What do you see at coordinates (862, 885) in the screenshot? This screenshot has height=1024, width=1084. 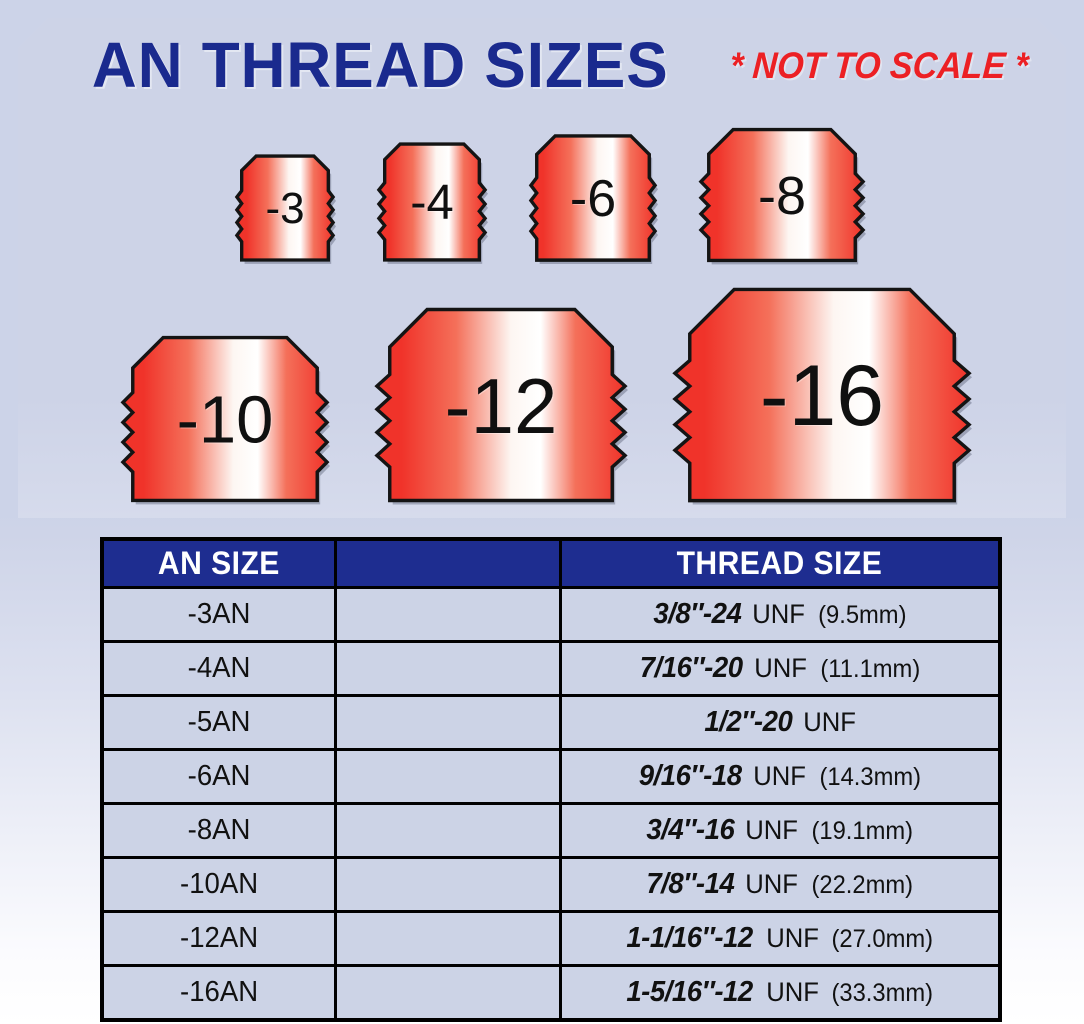 I see `thread-metric: (22.2mm)` at bounding box center [862, 885].